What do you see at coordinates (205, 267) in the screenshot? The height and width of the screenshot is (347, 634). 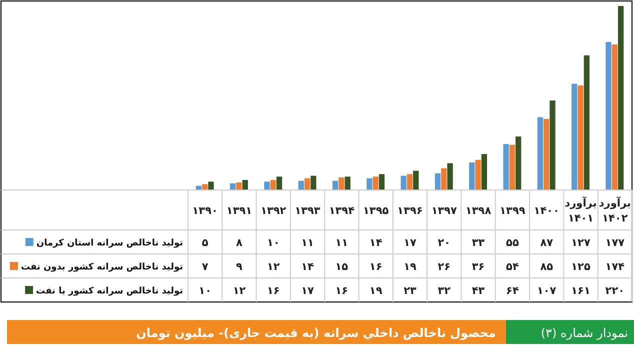 I see `data-label: ۷` at bounding box center [205, 267].